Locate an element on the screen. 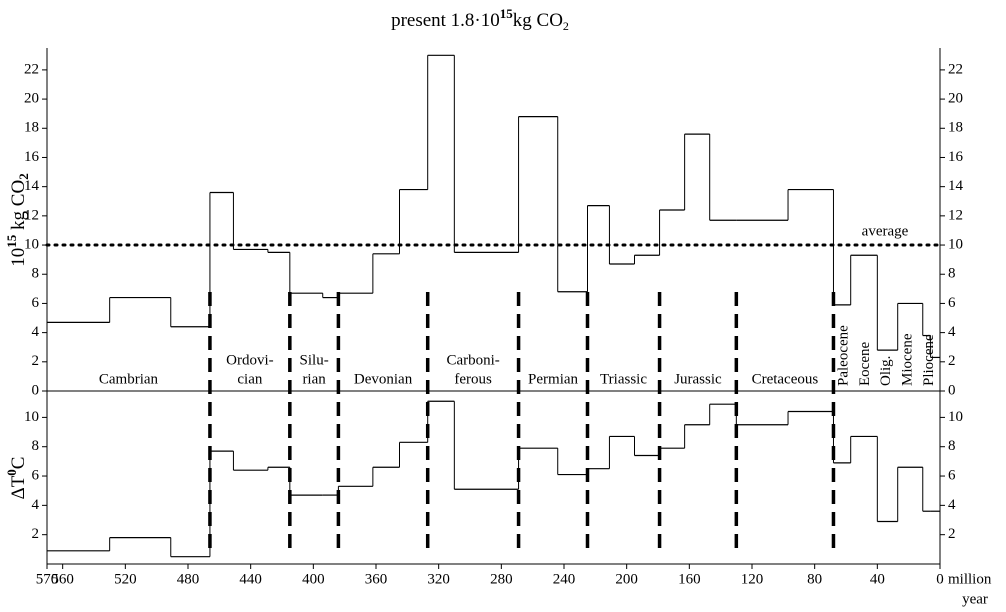  x-tick-label: 200 is located at coordinates (626, 579).